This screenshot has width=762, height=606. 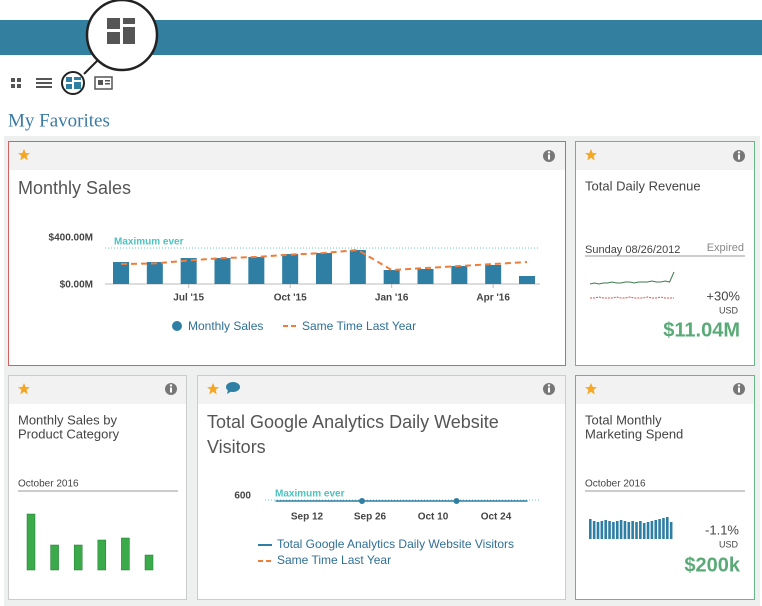 I want to click on x-tick-label: Apr '16, so click(x=493, y=298).